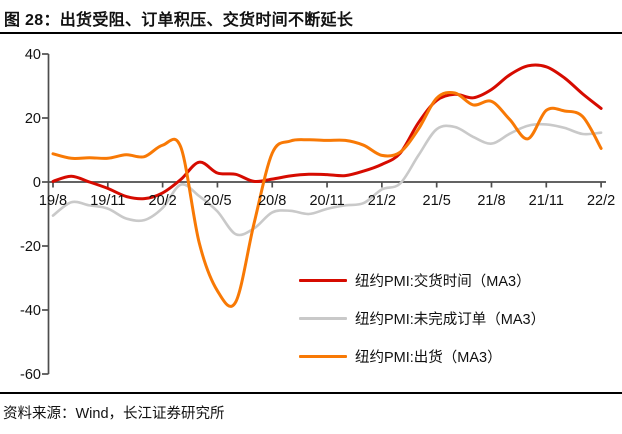 The height and width of the screenshot is (434, 622). Describe the element at coordinates (311, 393) in the screenshot. I see `footer-divider` at that location.